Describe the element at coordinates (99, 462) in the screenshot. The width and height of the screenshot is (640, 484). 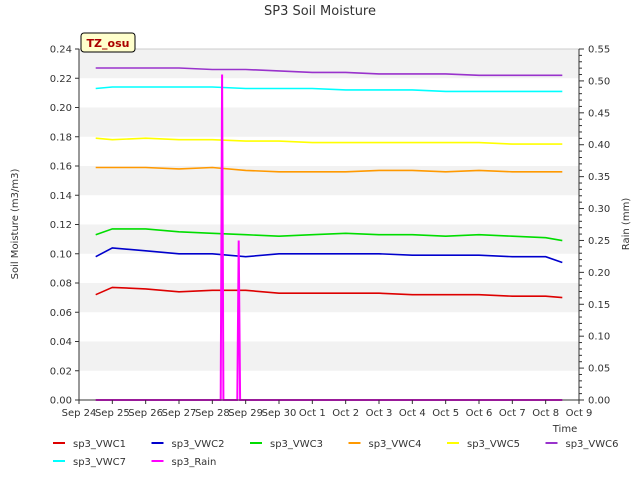
I see `legend-label-sp3_VWC7: sp3_VWC7` at that location.